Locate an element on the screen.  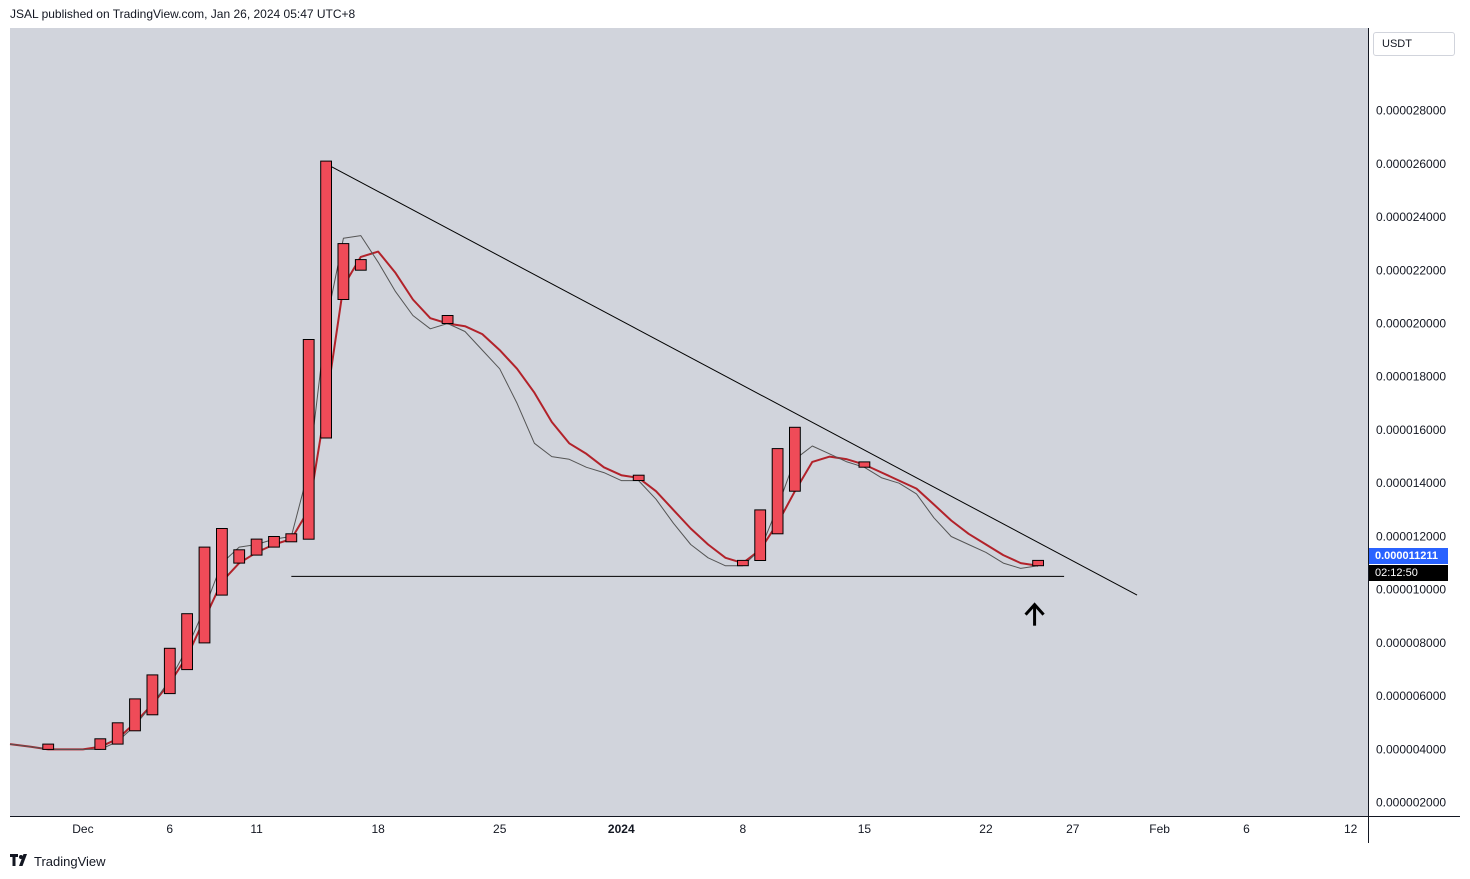
x-tick-label: Feb is located at coordinates (1159, 829).